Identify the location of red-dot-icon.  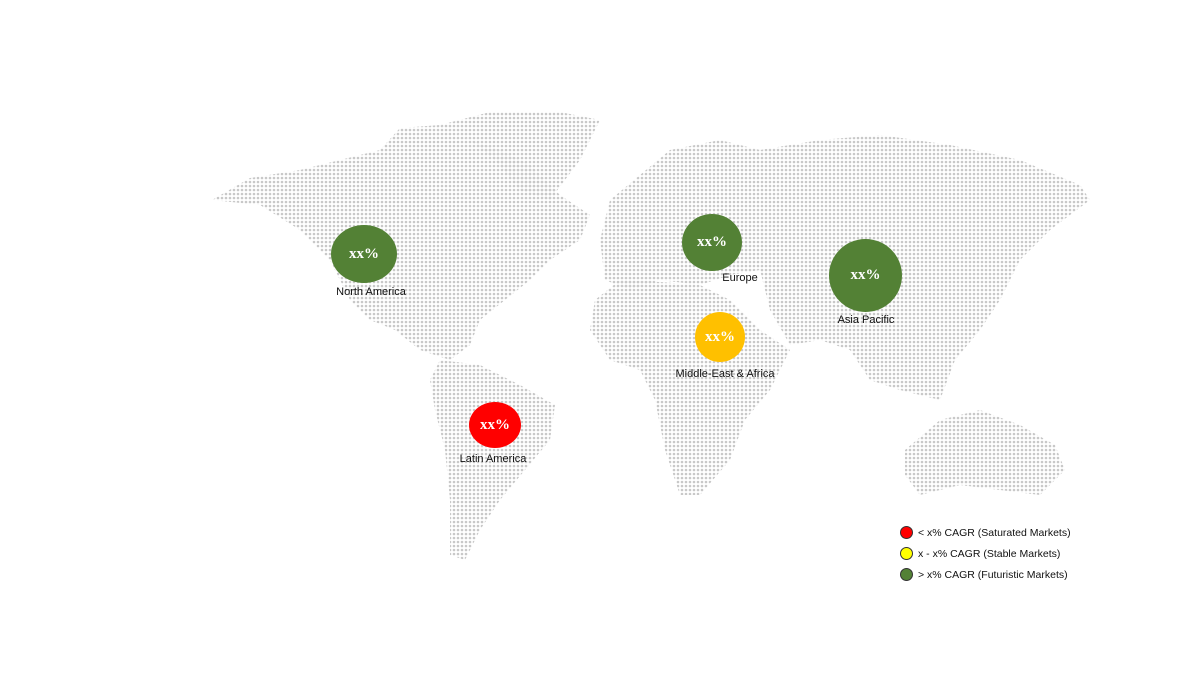
(906, 532).